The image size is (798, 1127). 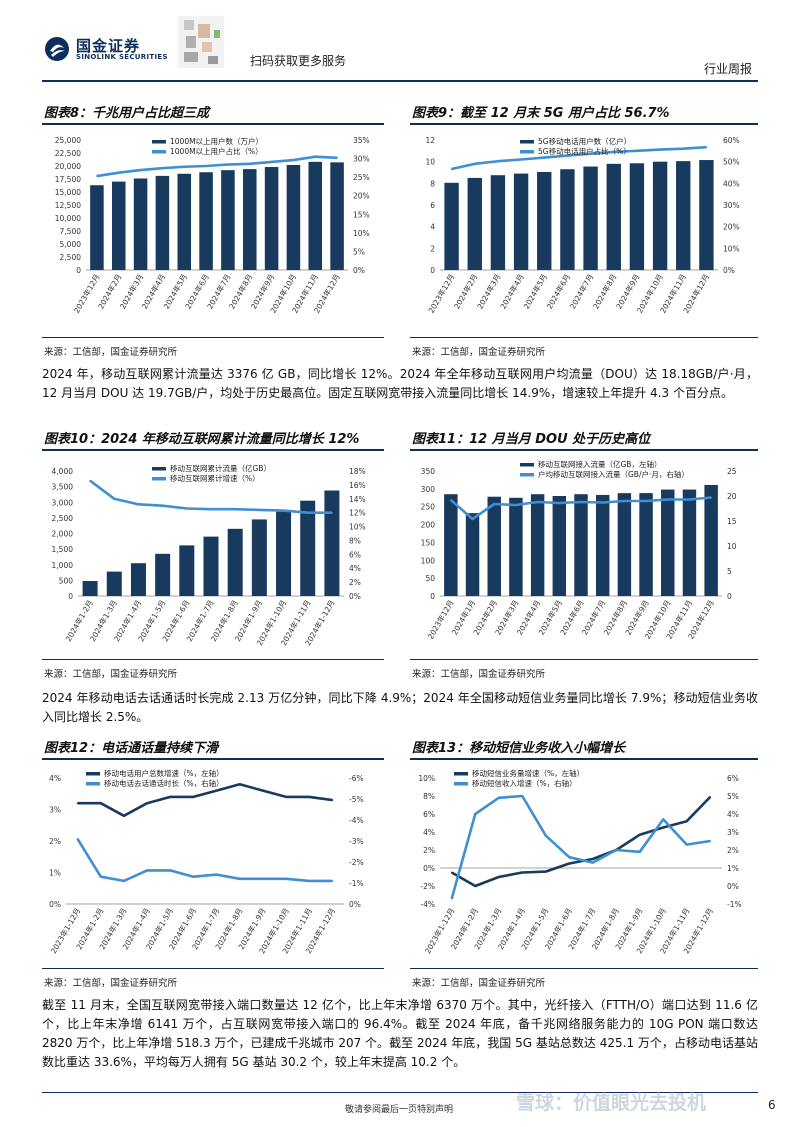 I want to click on report-type-label: 行业周报, so click(x=728, y=69).